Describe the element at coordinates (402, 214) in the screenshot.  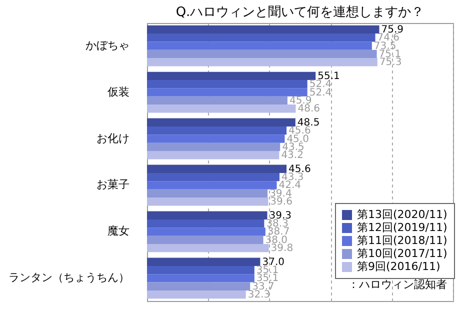
I see `legend-label: 第13回(2020/11)` at that location.